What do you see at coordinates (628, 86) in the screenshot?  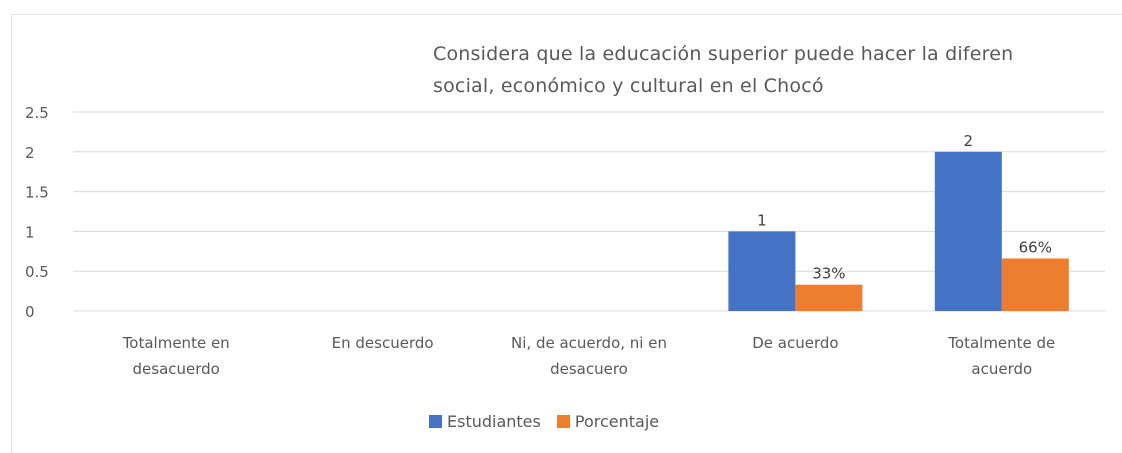 I see `chart-title-line-2: social, económico y cultural en el Chocó` at bounding box center [628, 86].